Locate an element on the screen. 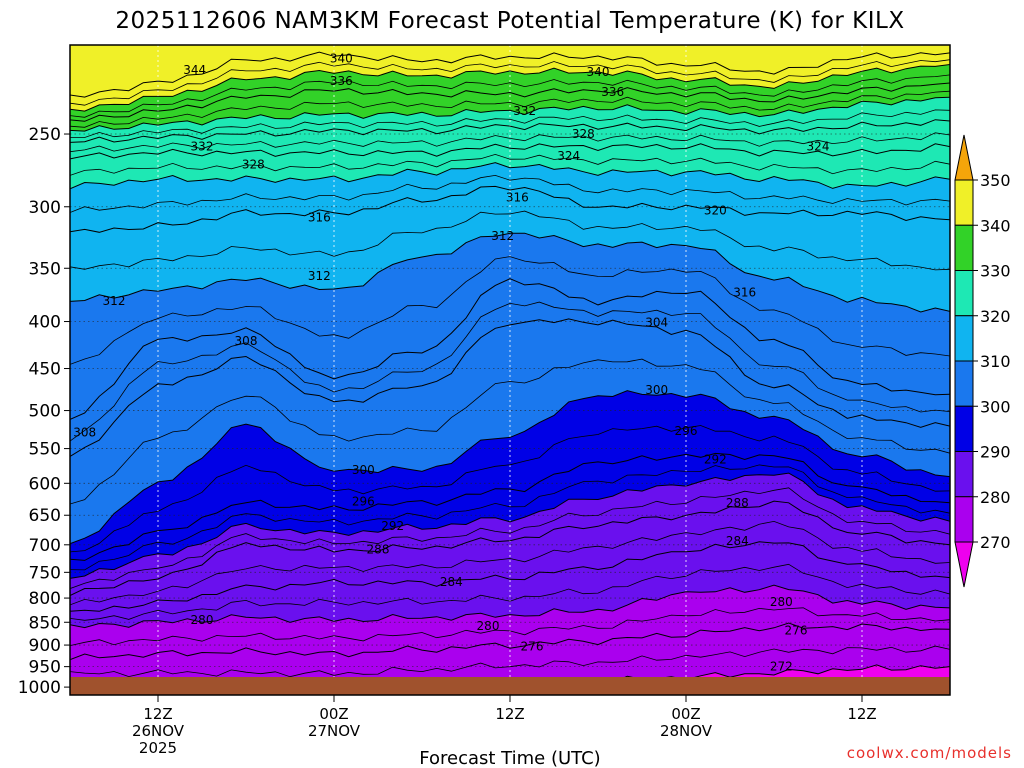  contour-label: 340 is located at coordinates (341, 59).